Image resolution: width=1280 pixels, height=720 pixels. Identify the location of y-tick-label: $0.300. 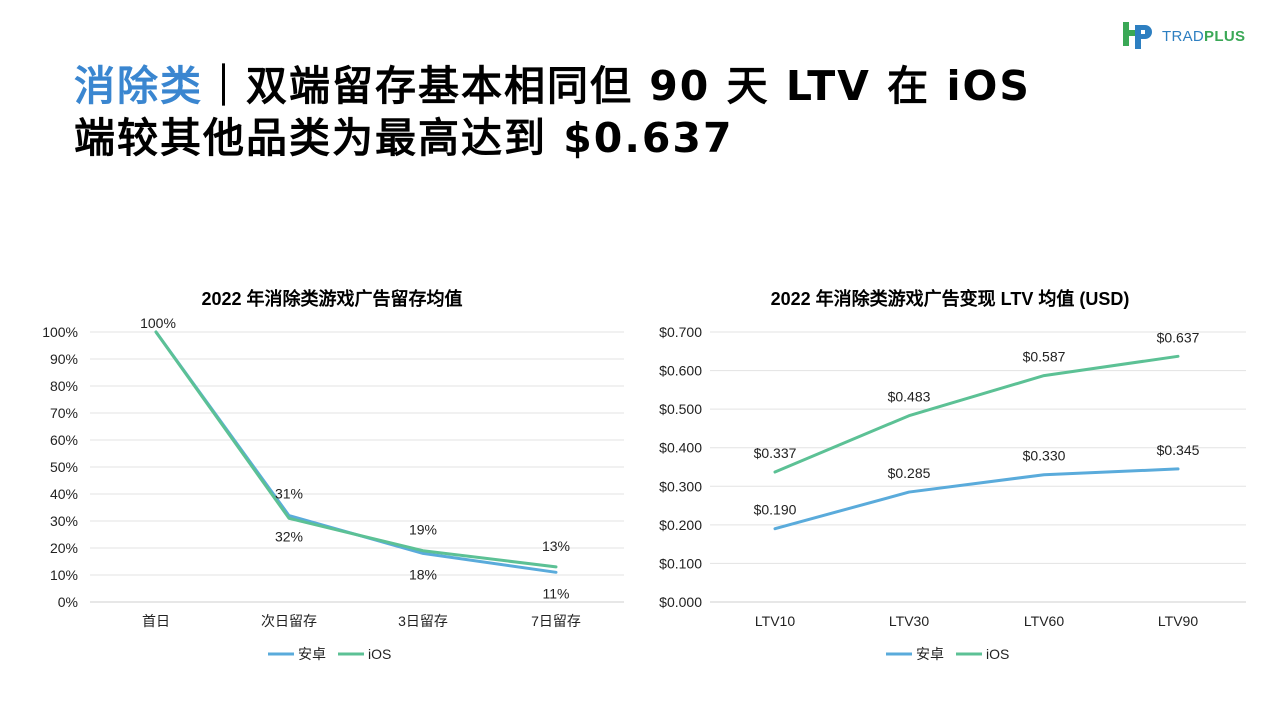
(680, 486).